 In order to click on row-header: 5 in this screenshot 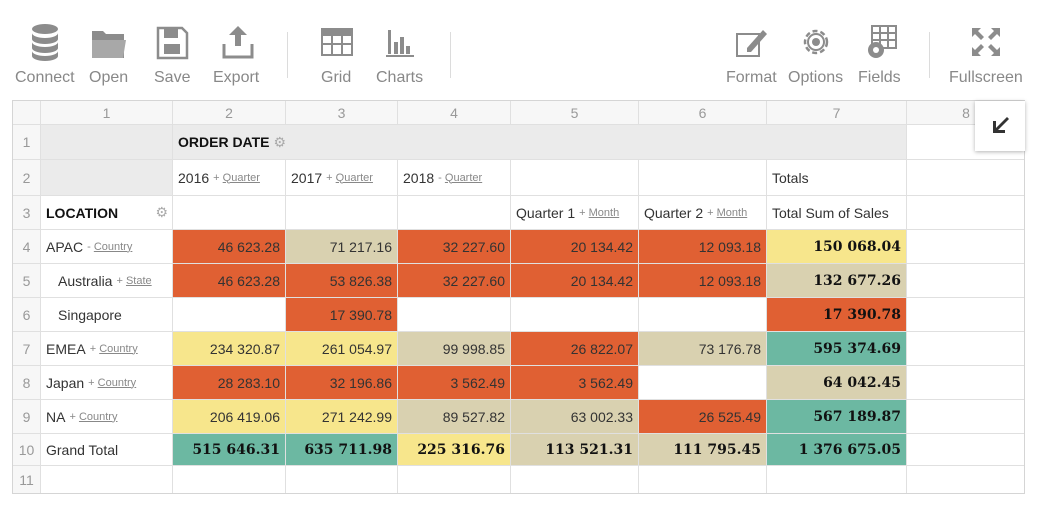, I will do `click(27, 281)`.